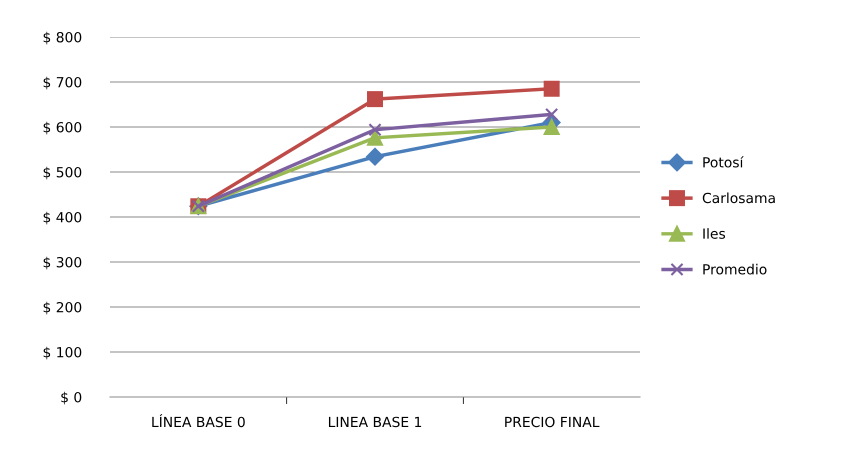 Image resolution: width=844 pixels, height=457 pixels. I want to click on x-tick-label: LÍNEA BASE 0, so click(198, 421).